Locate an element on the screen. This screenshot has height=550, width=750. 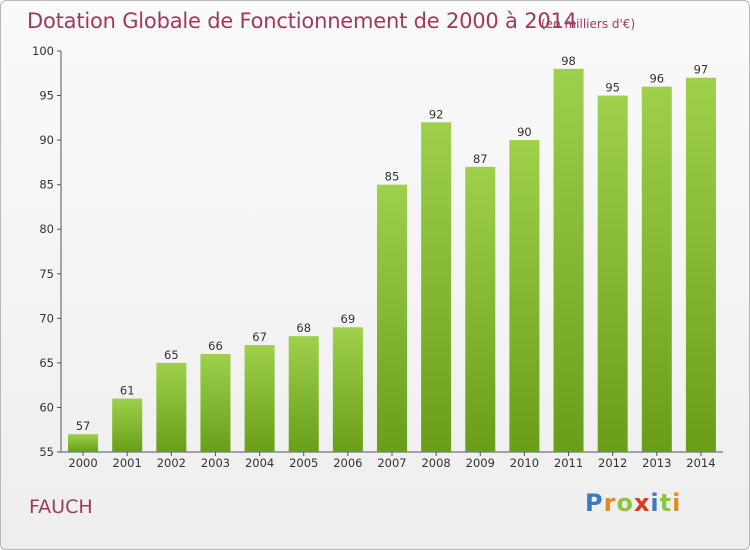
x-tick-label: 2013 is located at coordinates (656, 463).